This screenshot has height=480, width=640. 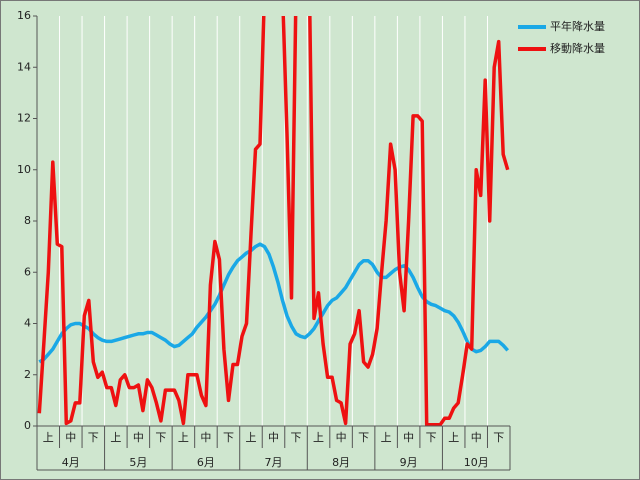 I want to click on y-tick-label: 12, so click(x=24, y=118).